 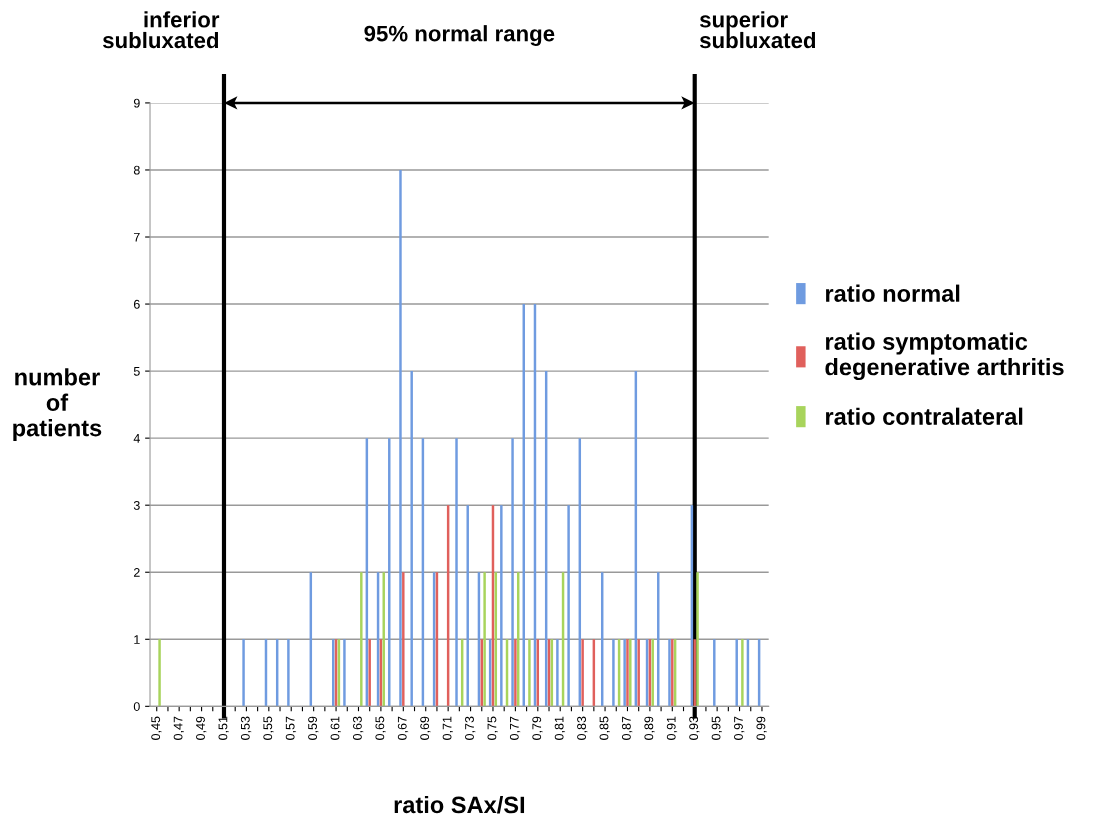 I want to click on x-tick-label: 0,73, so click(x=470, y=728).